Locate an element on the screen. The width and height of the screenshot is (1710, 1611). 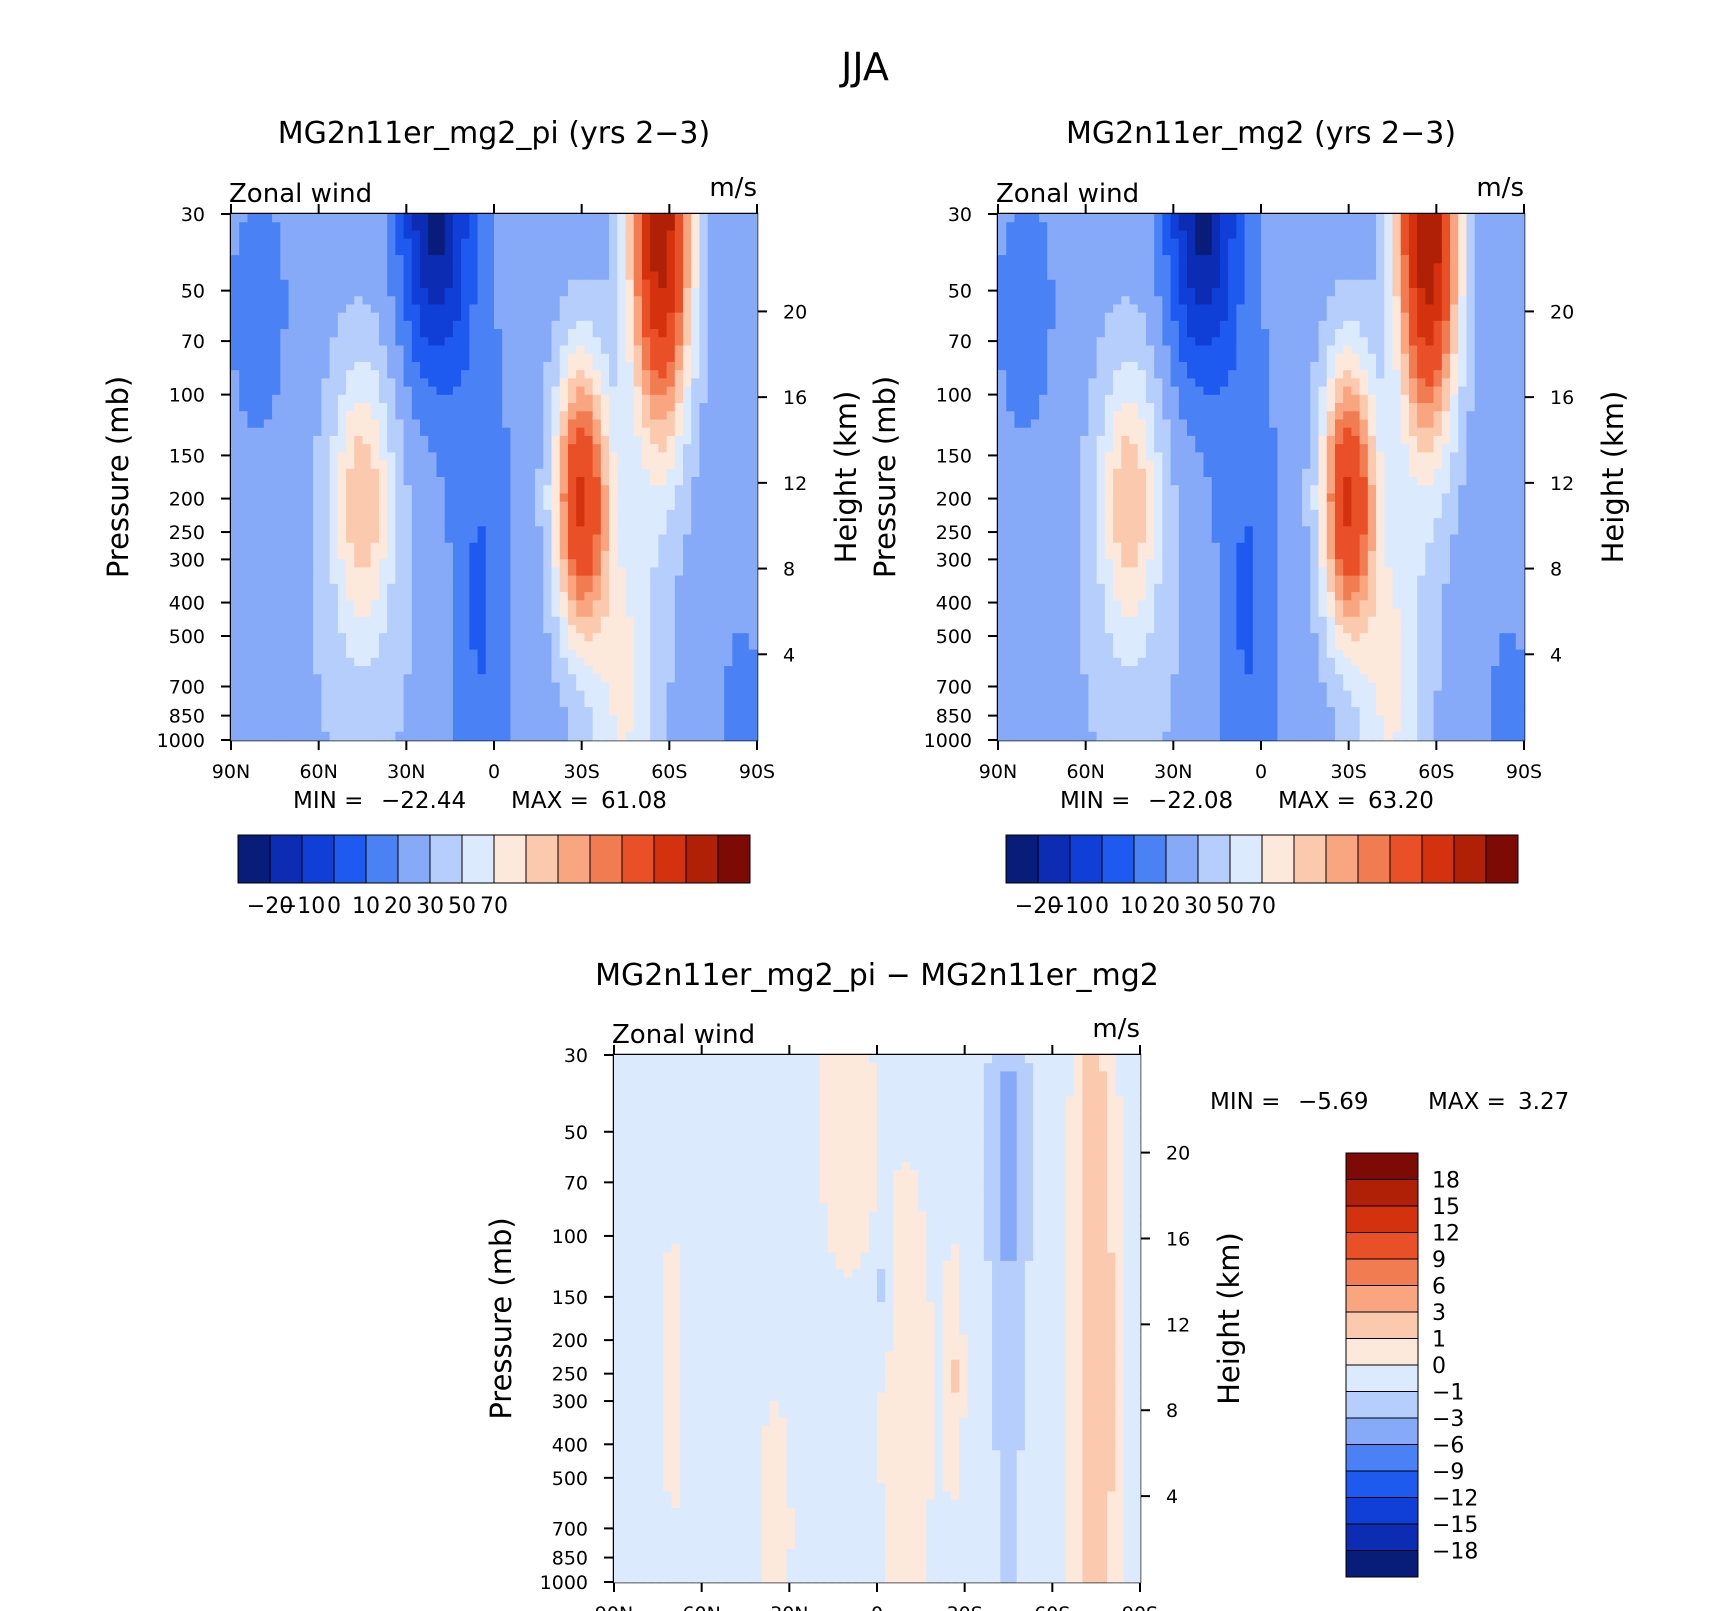
y-tick-label: 250 is located at coordinates (954, 533).